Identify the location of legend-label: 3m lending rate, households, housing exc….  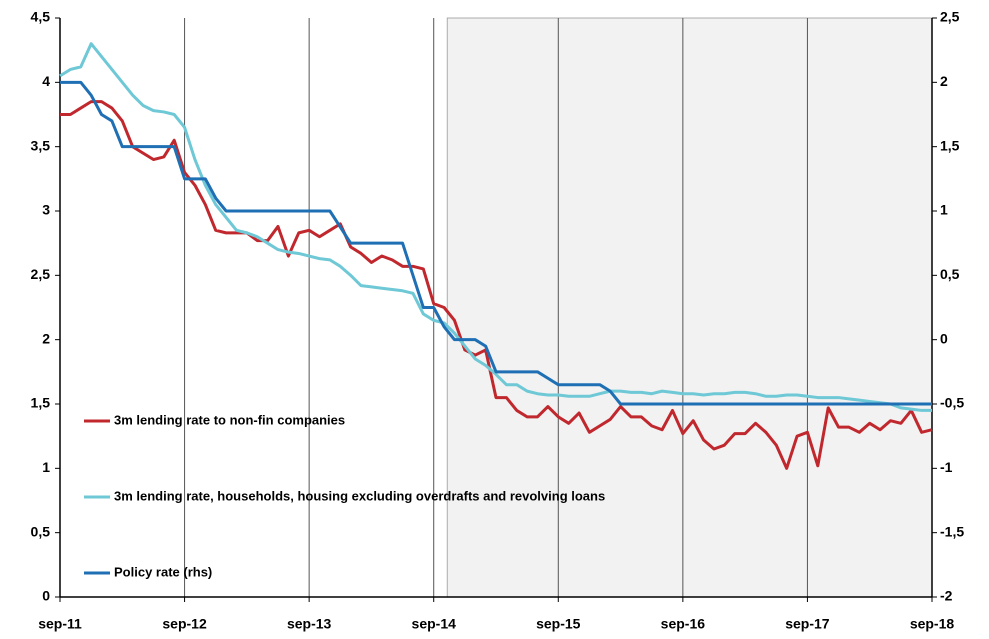
(359, 495).